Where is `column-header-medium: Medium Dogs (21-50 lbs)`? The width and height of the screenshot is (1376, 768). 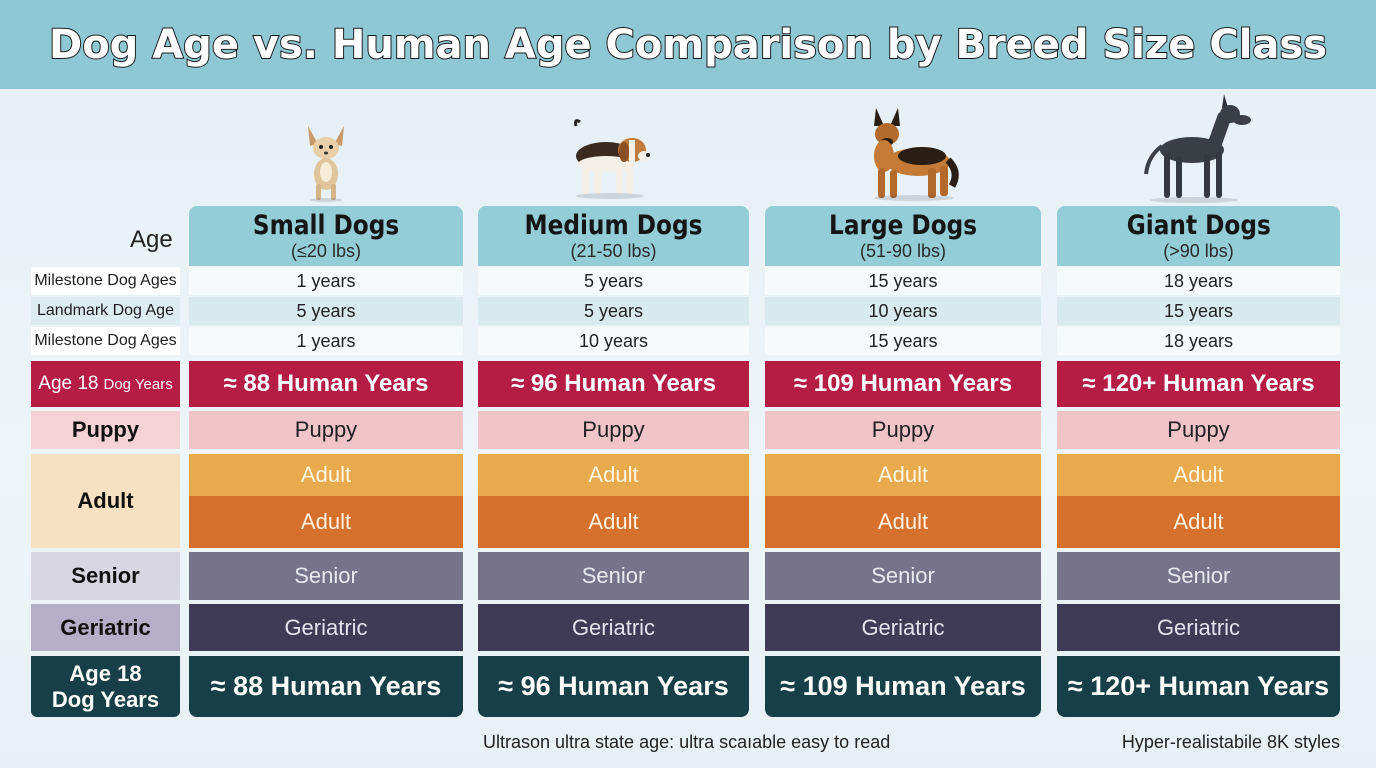 column-header-medium: Medium Dogs (21-50 lbs) is located at coordinates (613, 236).